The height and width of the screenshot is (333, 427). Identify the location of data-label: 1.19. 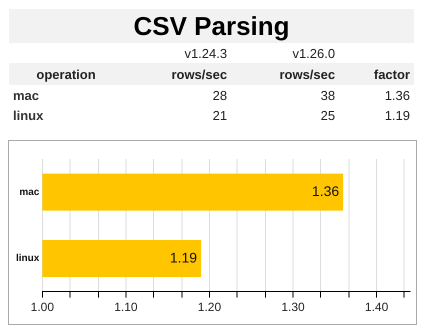
(184, 257).